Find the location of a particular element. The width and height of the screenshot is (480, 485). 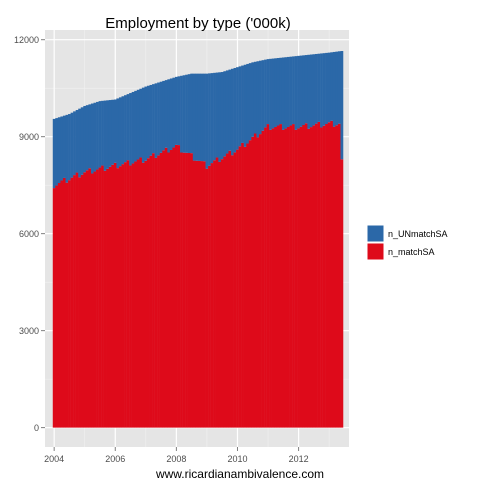

y-tick-label: 6000 is located at coordinates (29, 234).